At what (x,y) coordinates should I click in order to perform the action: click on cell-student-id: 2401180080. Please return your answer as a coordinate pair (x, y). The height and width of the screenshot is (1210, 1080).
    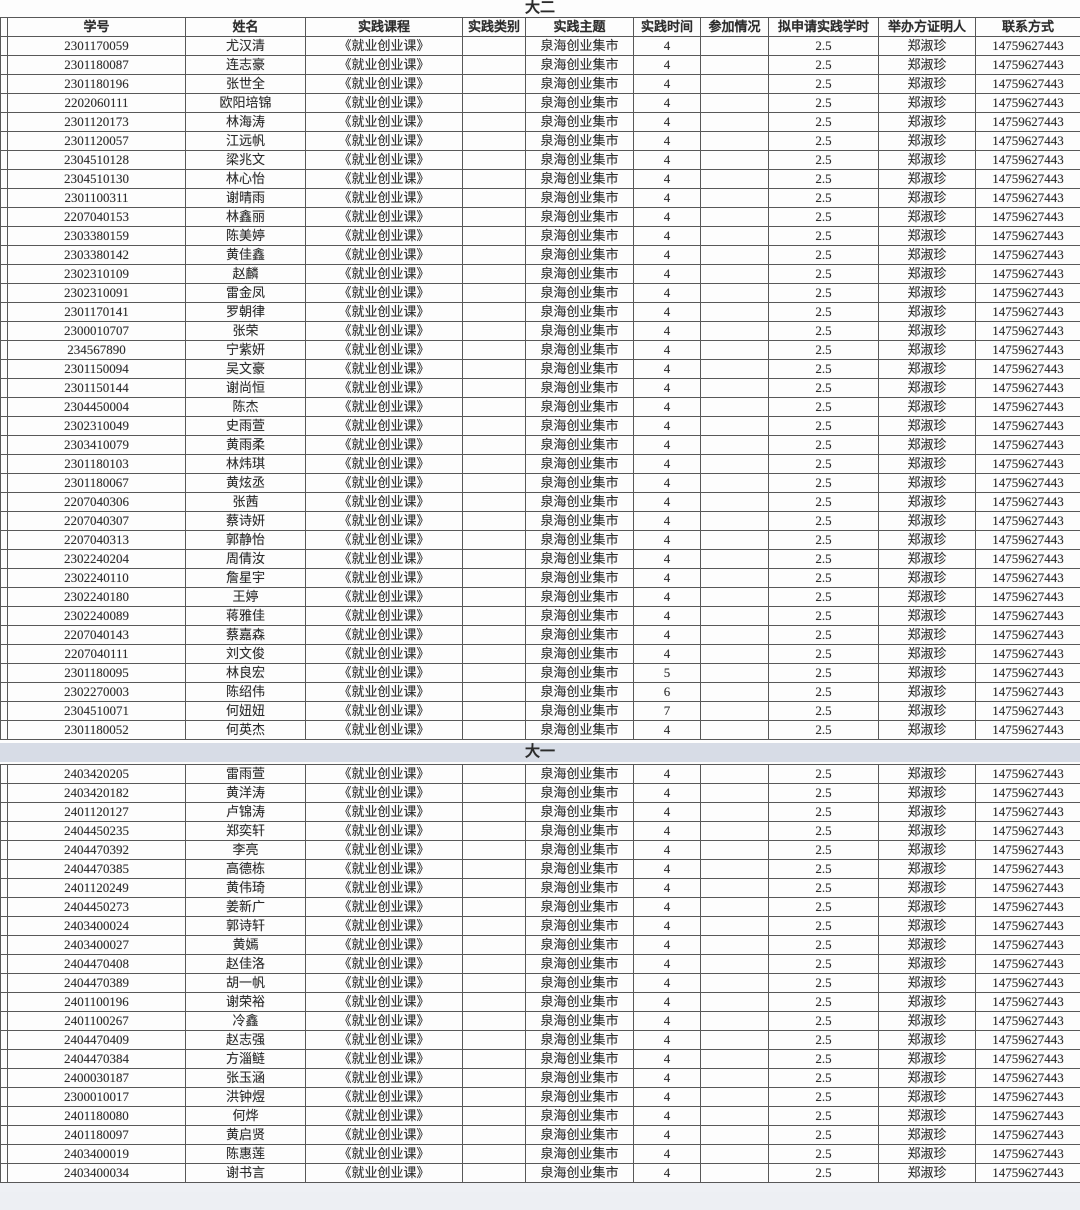
    Looking at the image, I should click on (96, 1116).